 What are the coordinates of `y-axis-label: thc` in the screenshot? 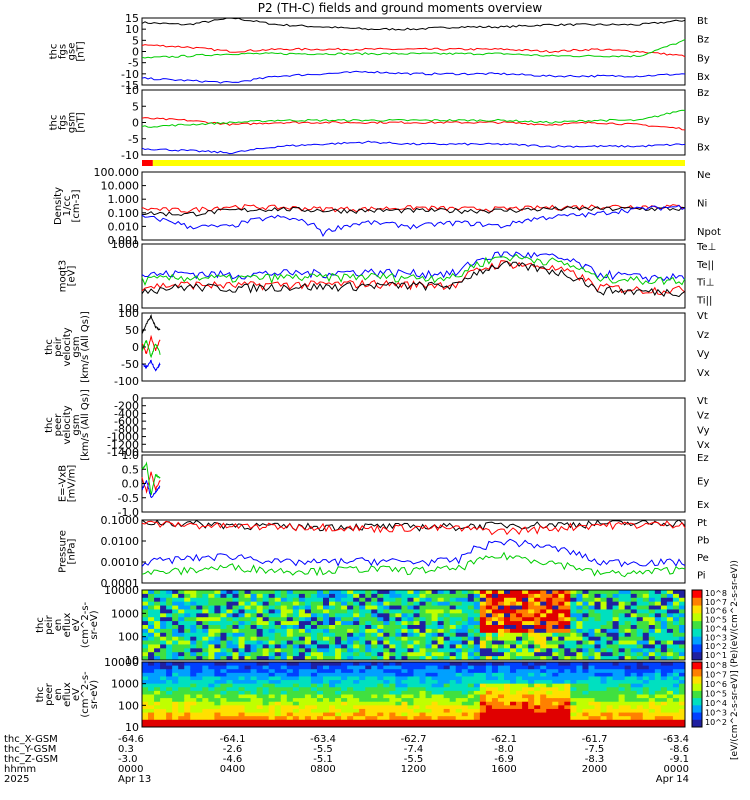 It's located at (49, 347).